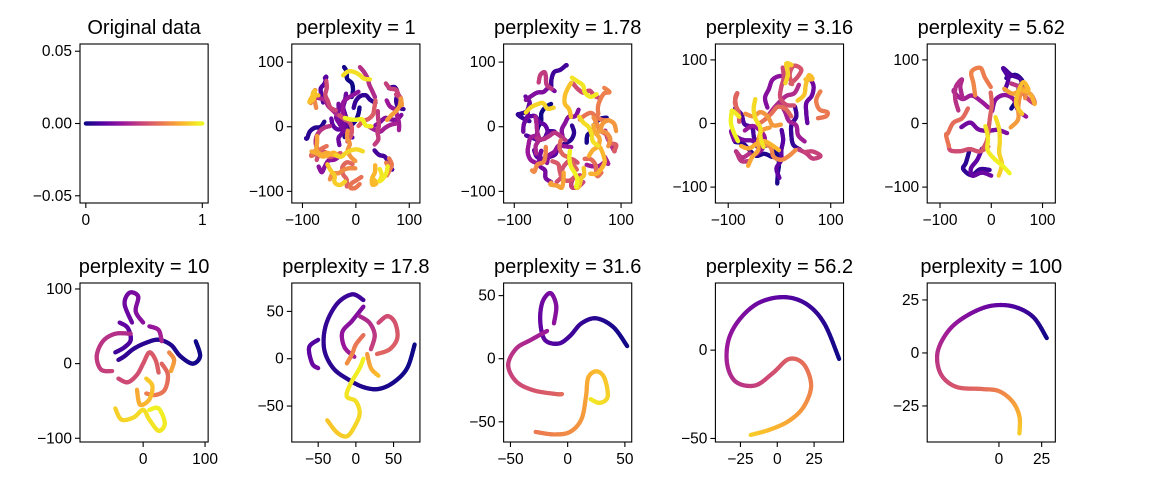 The height and width of the screenshot is (488, 1151). What do you see at coordinates (567, 28) in the screenshot?
I see `subplot-title: perplexity = 1.78` at bounding box center [567, 28].